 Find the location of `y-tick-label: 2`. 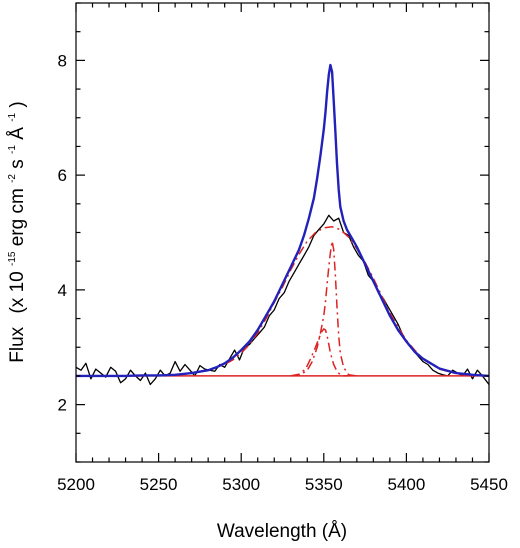

y-tick-label: 2 is located at coordinates (62, 405).